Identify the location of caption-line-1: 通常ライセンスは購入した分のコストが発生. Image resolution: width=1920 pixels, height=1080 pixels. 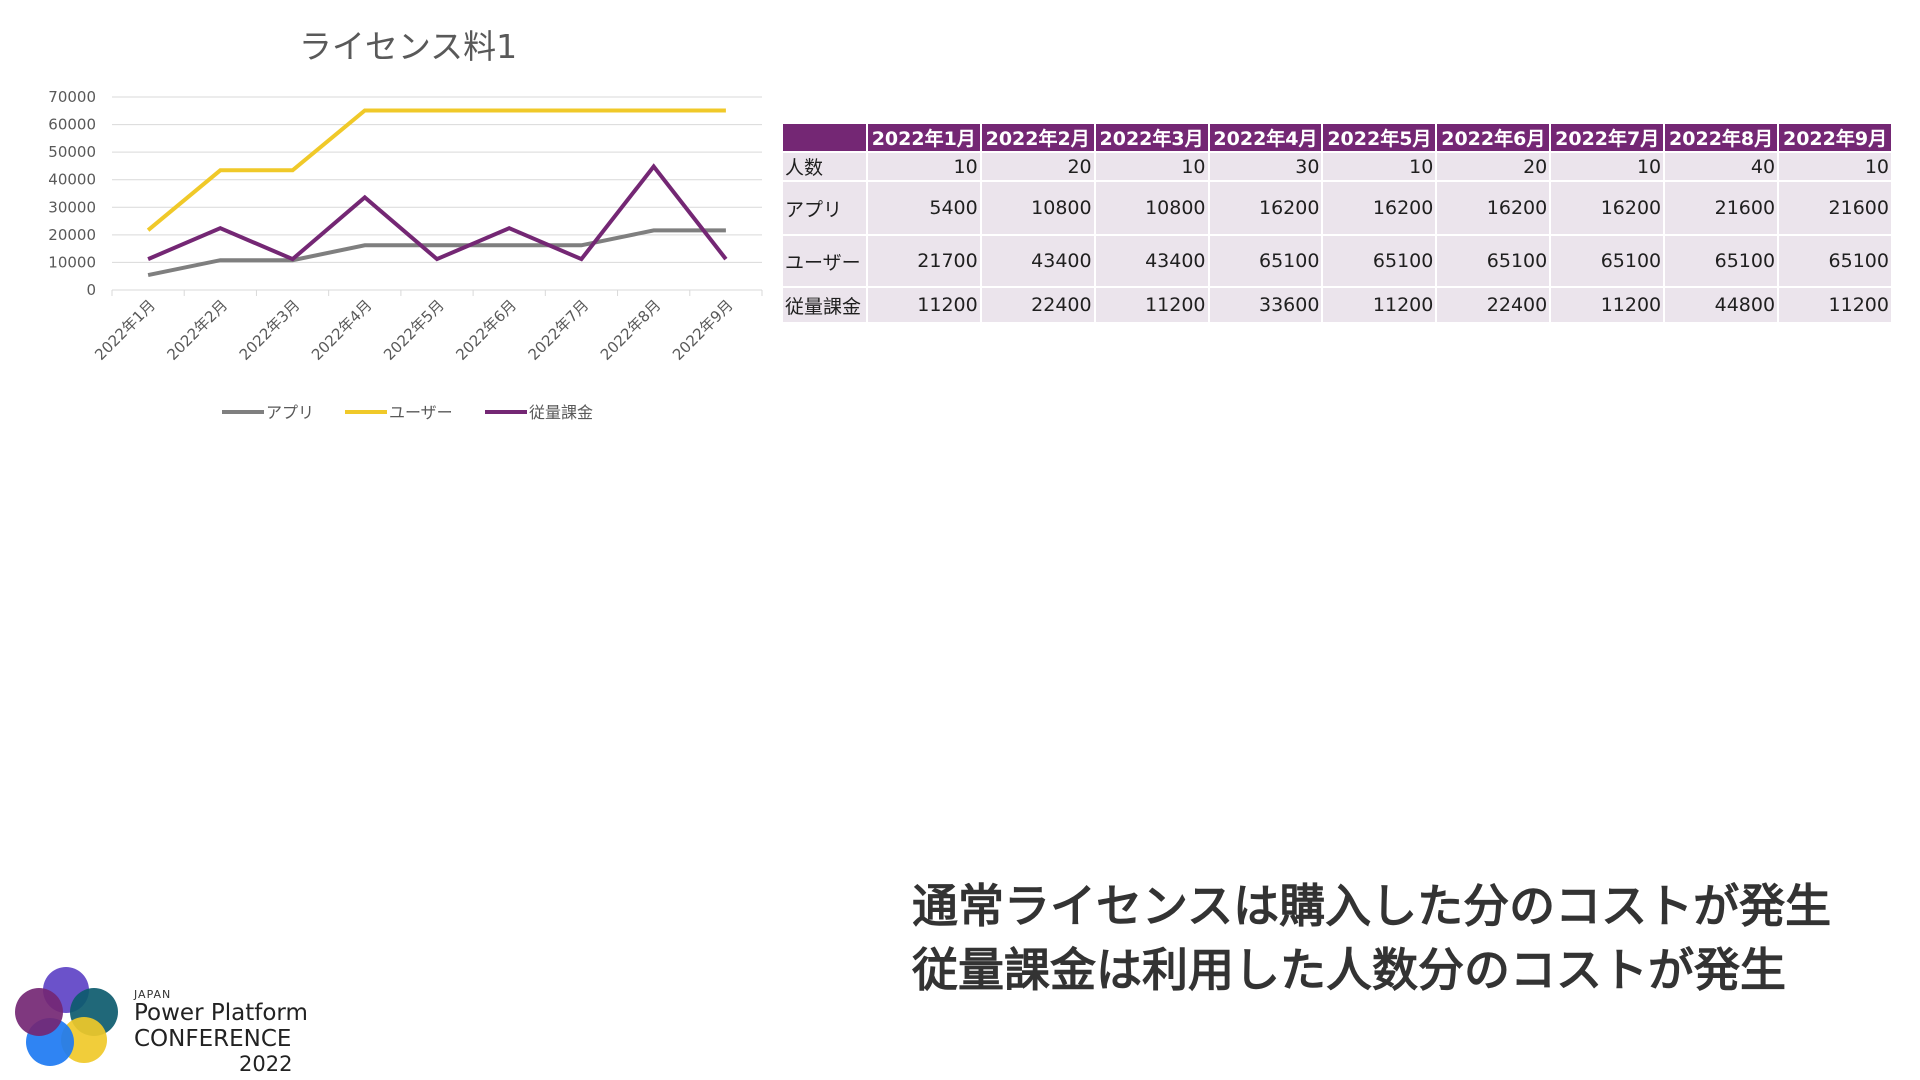
(1372, 906).